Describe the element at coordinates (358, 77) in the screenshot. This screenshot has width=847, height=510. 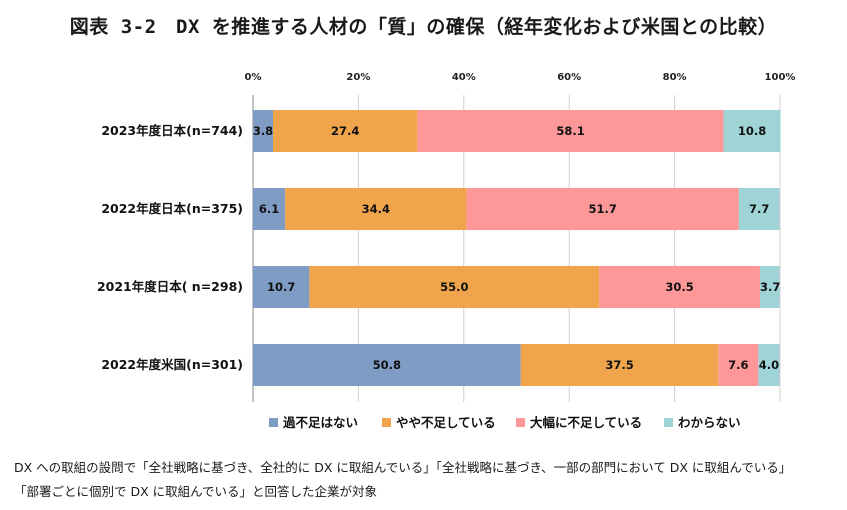
I see `x-tick-label: 20%` at that location.